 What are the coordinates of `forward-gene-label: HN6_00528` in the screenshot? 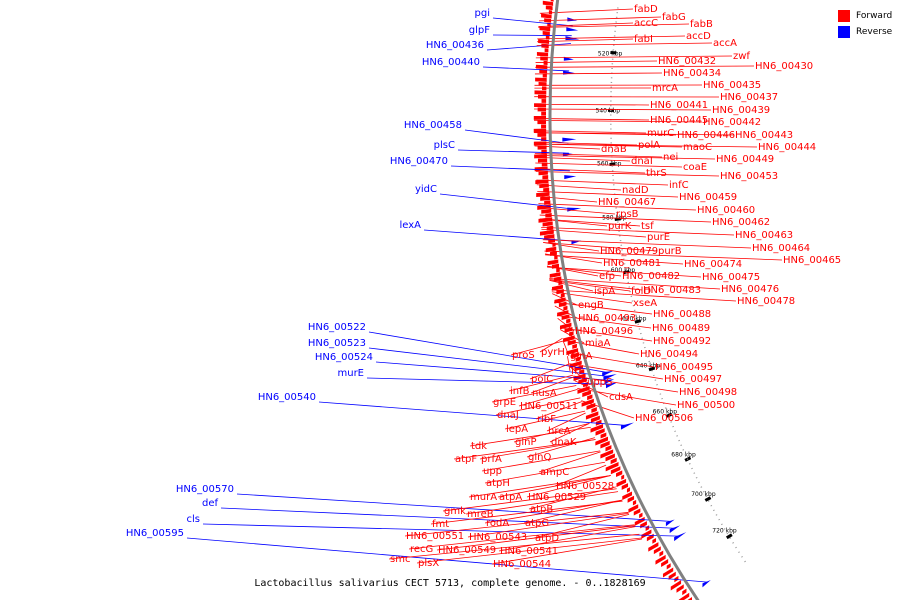 It's located at (585, 486).